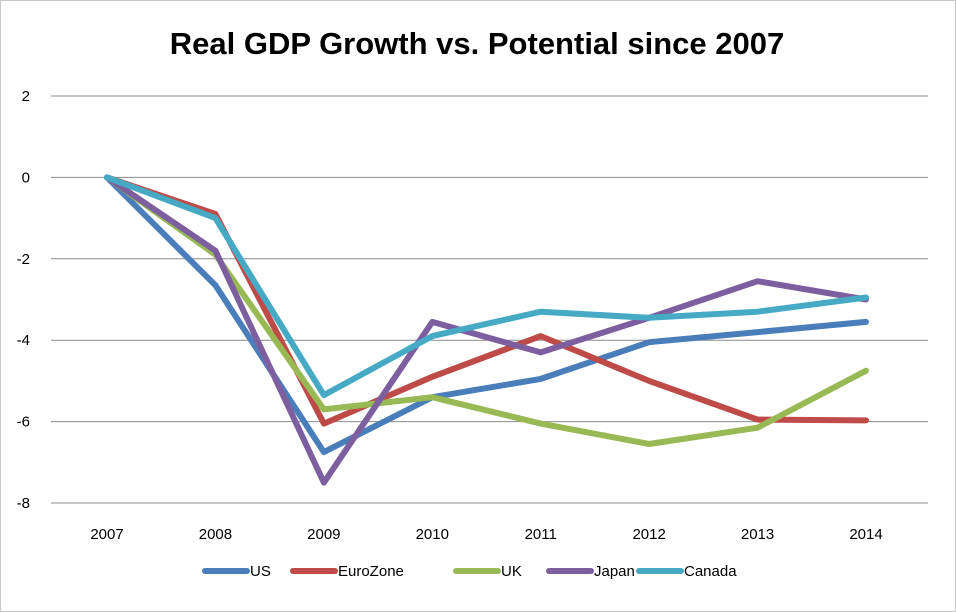 This screenshot has width=956, height=612. I want to click on x-tick-label: 2008, so click(215, 534).